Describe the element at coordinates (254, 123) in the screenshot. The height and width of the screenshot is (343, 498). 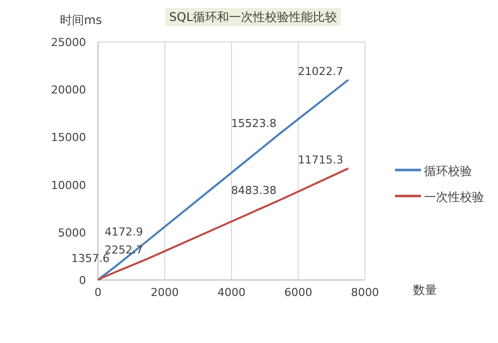
I see `data-label: 15523.8` at that location.